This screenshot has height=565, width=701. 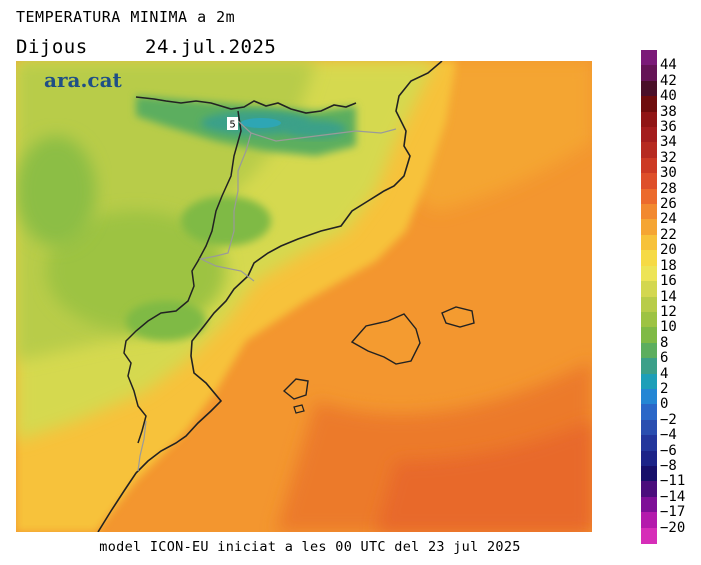 I want to click on color-scale-label: 42, so click(x=668, y=80).